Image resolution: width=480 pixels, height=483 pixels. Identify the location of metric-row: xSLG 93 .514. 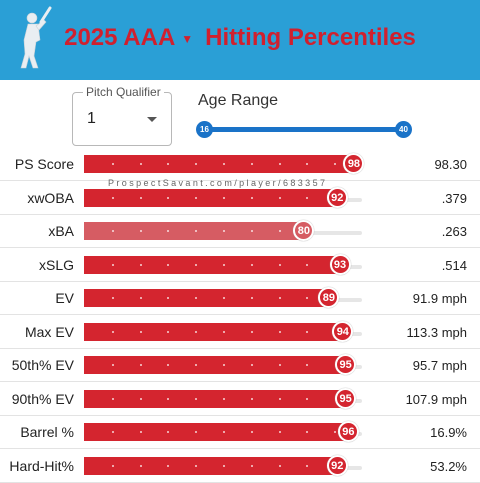
(240, 265).